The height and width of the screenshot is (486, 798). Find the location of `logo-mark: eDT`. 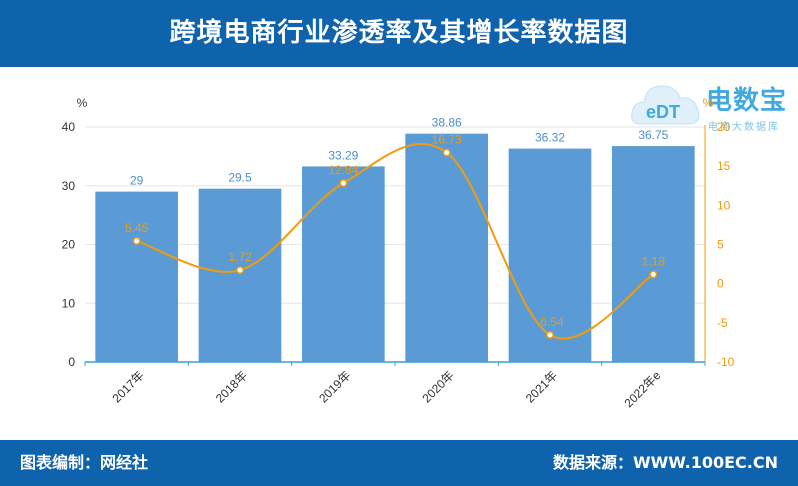

logo-mark: eDT is located at coordinates (663, 112).